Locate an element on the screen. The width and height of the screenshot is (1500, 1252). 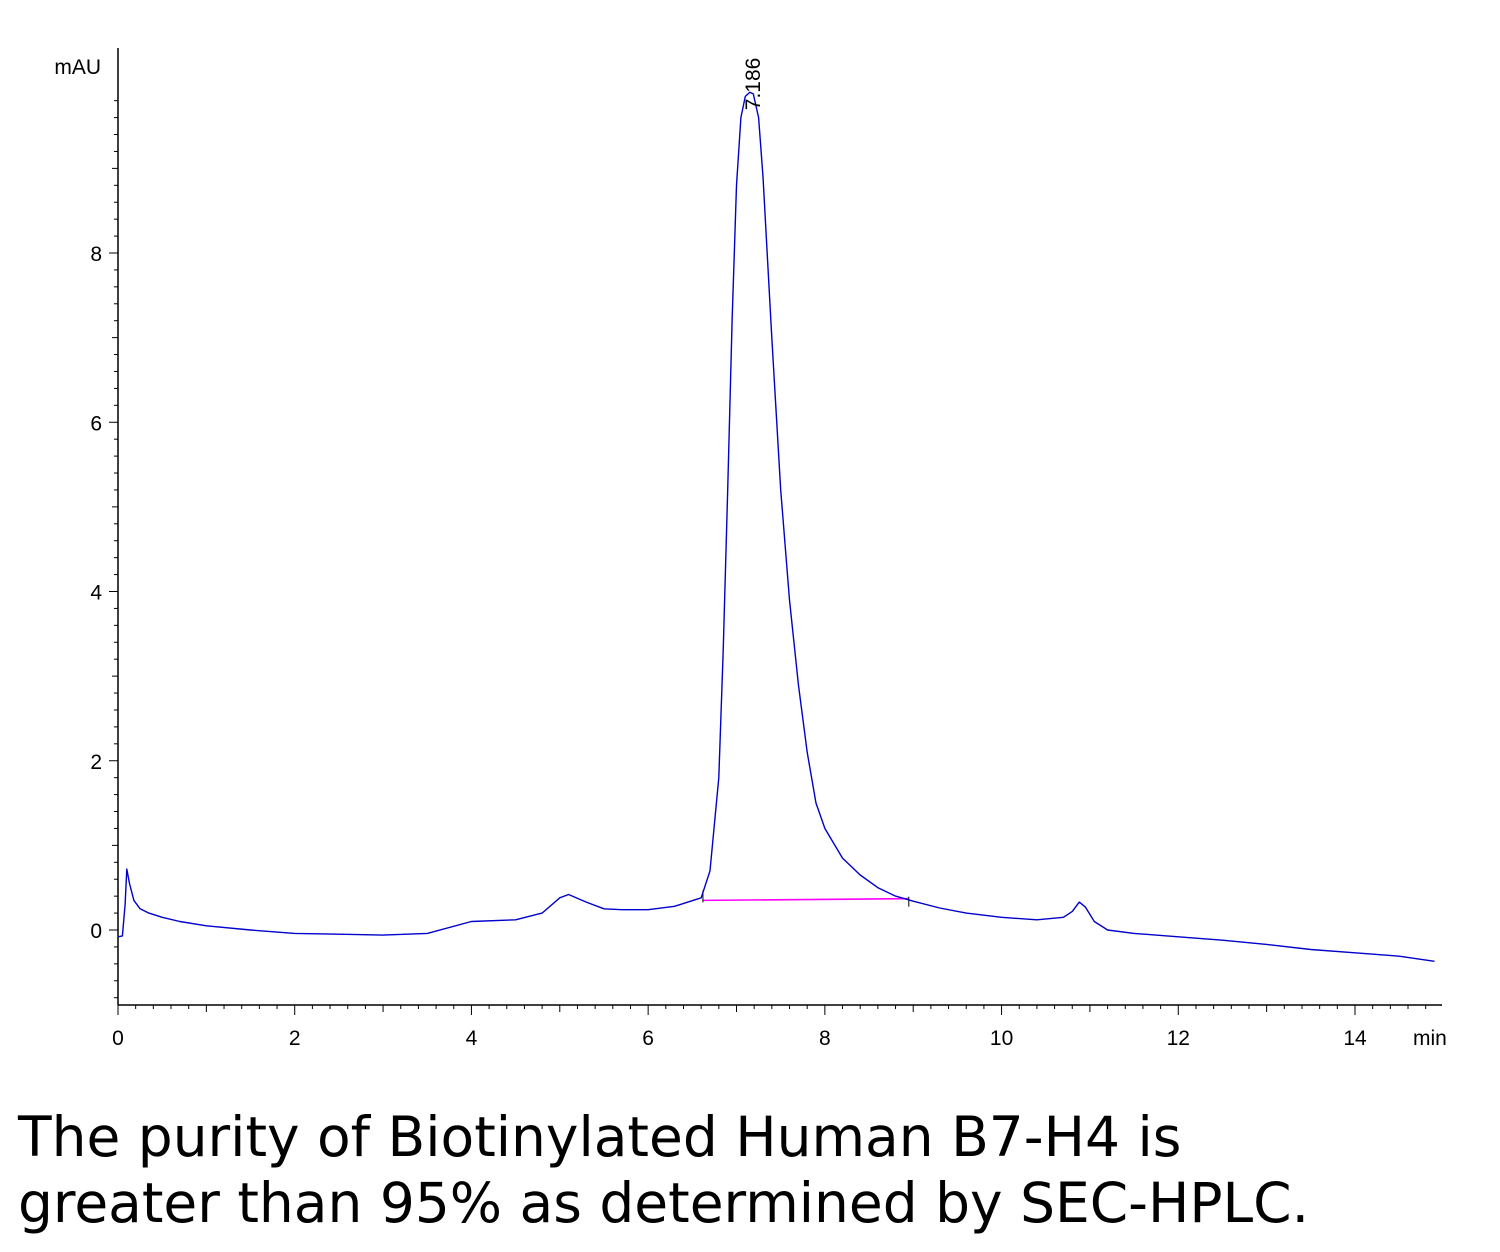
x-tick-label: 6 is located at coordinates (648, 1038).